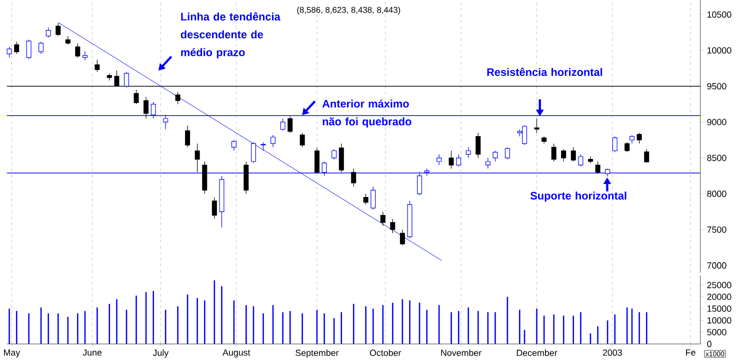 This screenshot has height=362, width=738. Describe the element at coordinates (461, 353) in the screenshot. I see `x-tick-label: November` at that location.